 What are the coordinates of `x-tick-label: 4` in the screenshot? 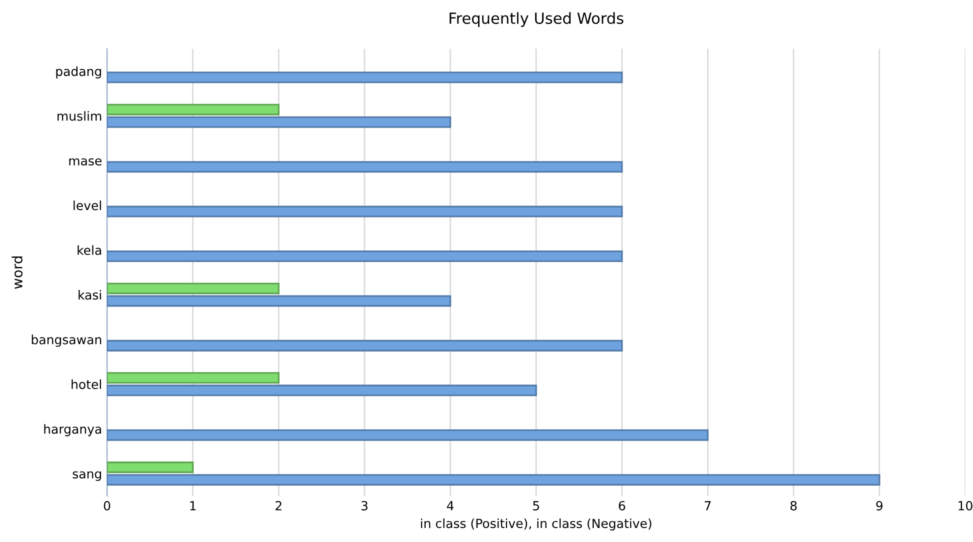 It's located at (450, 505).